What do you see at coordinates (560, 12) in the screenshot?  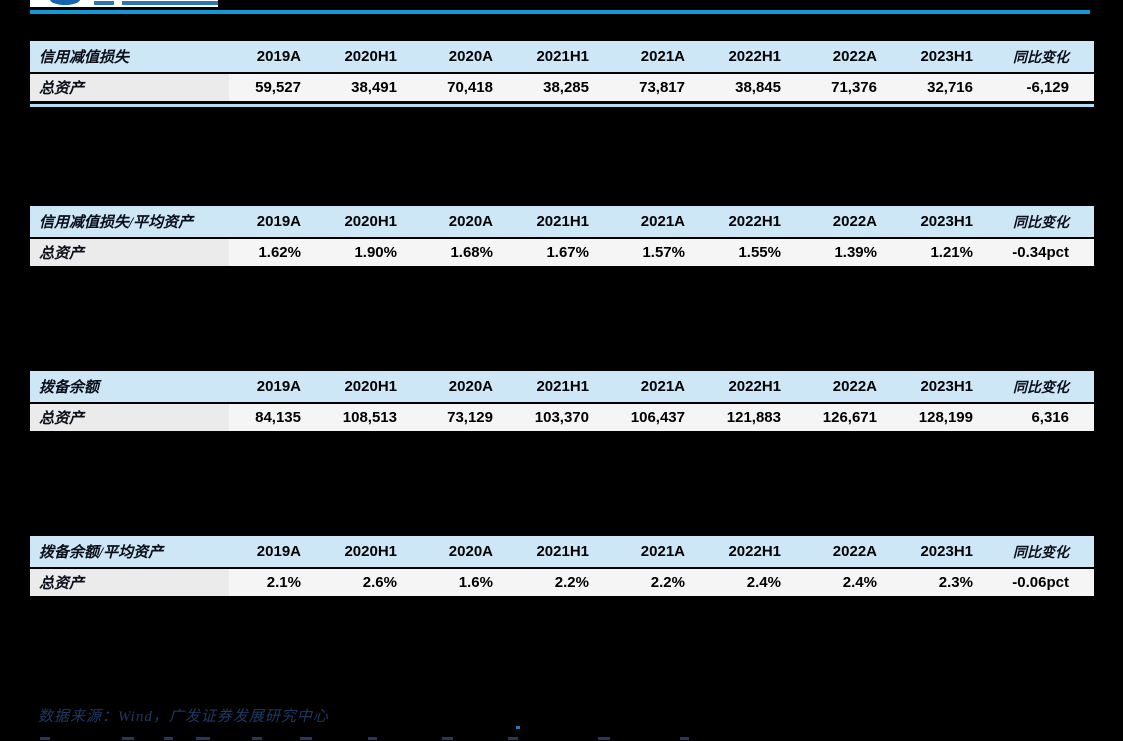 I see `header-divider-rule` at bounding box center [560, 12].